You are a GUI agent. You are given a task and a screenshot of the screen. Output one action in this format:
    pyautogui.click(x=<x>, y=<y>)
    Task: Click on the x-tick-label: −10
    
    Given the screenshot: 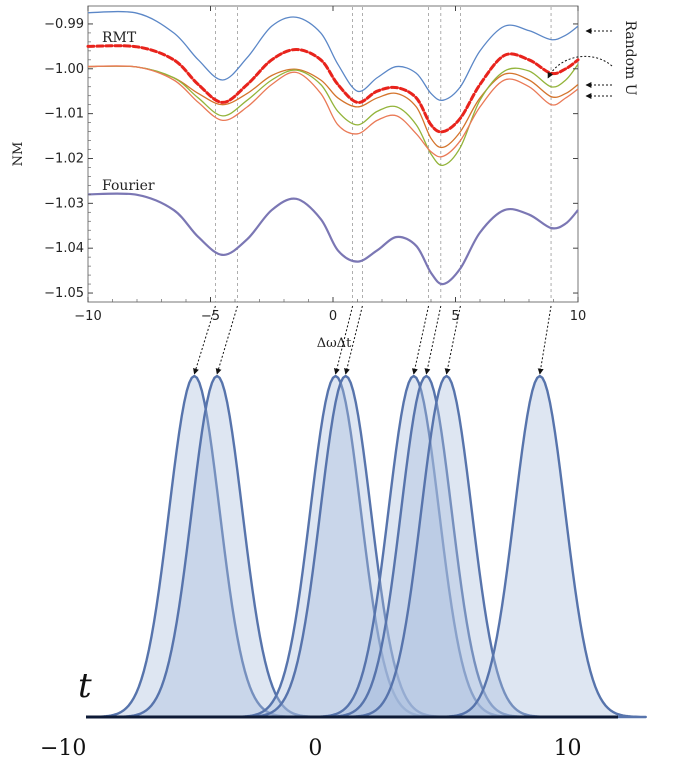 What is the action you would take?
    pyautogui.click(x=87, y=316)
    